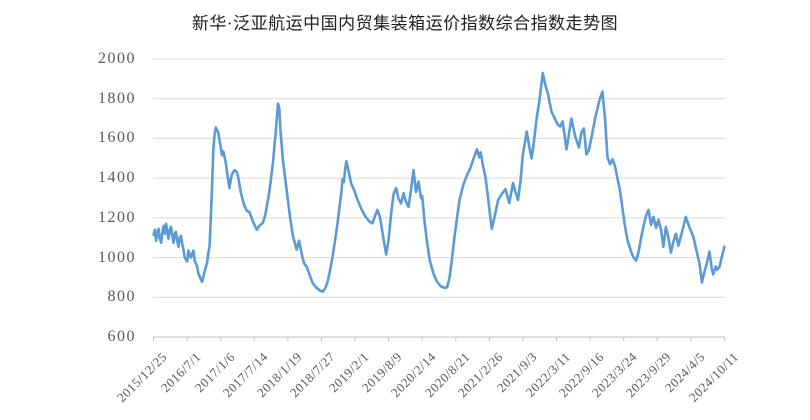 The image size is (810, 420). Describe the element at coordinates (117, 257) in the screenshot. I see `y-axis-label: 1000` at that location.